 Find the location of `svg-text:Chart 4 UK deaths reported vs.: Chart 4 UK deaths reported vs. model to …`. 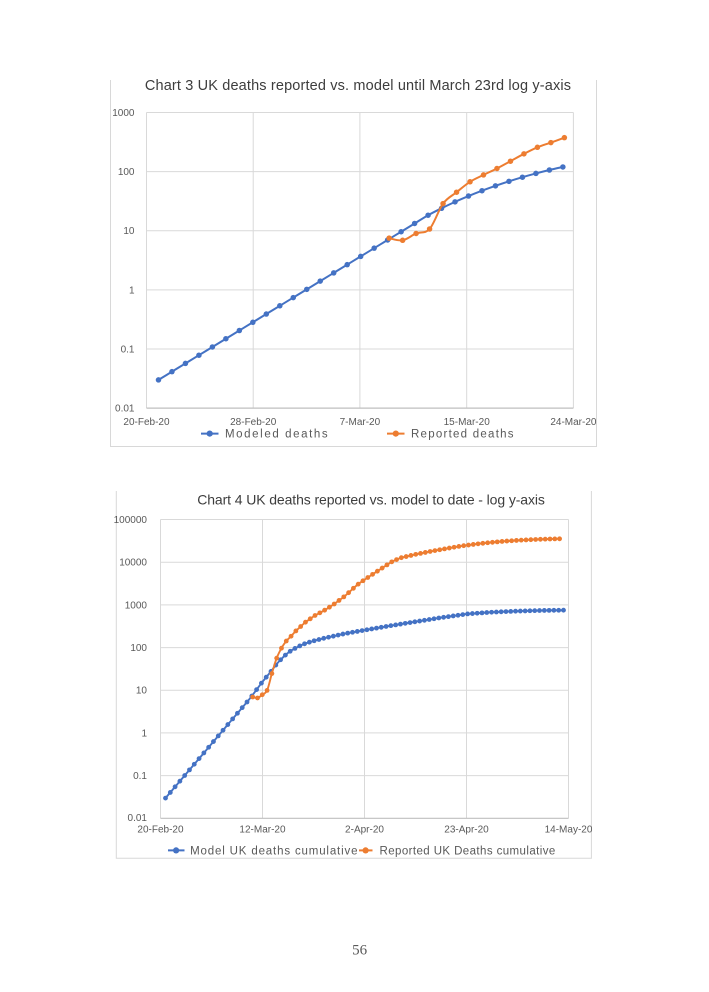

svg-text:Chart 4 UK deaths reported vs.: Chart 4 UK deaths reported vs. model to … is located at coordinates (371, 499).